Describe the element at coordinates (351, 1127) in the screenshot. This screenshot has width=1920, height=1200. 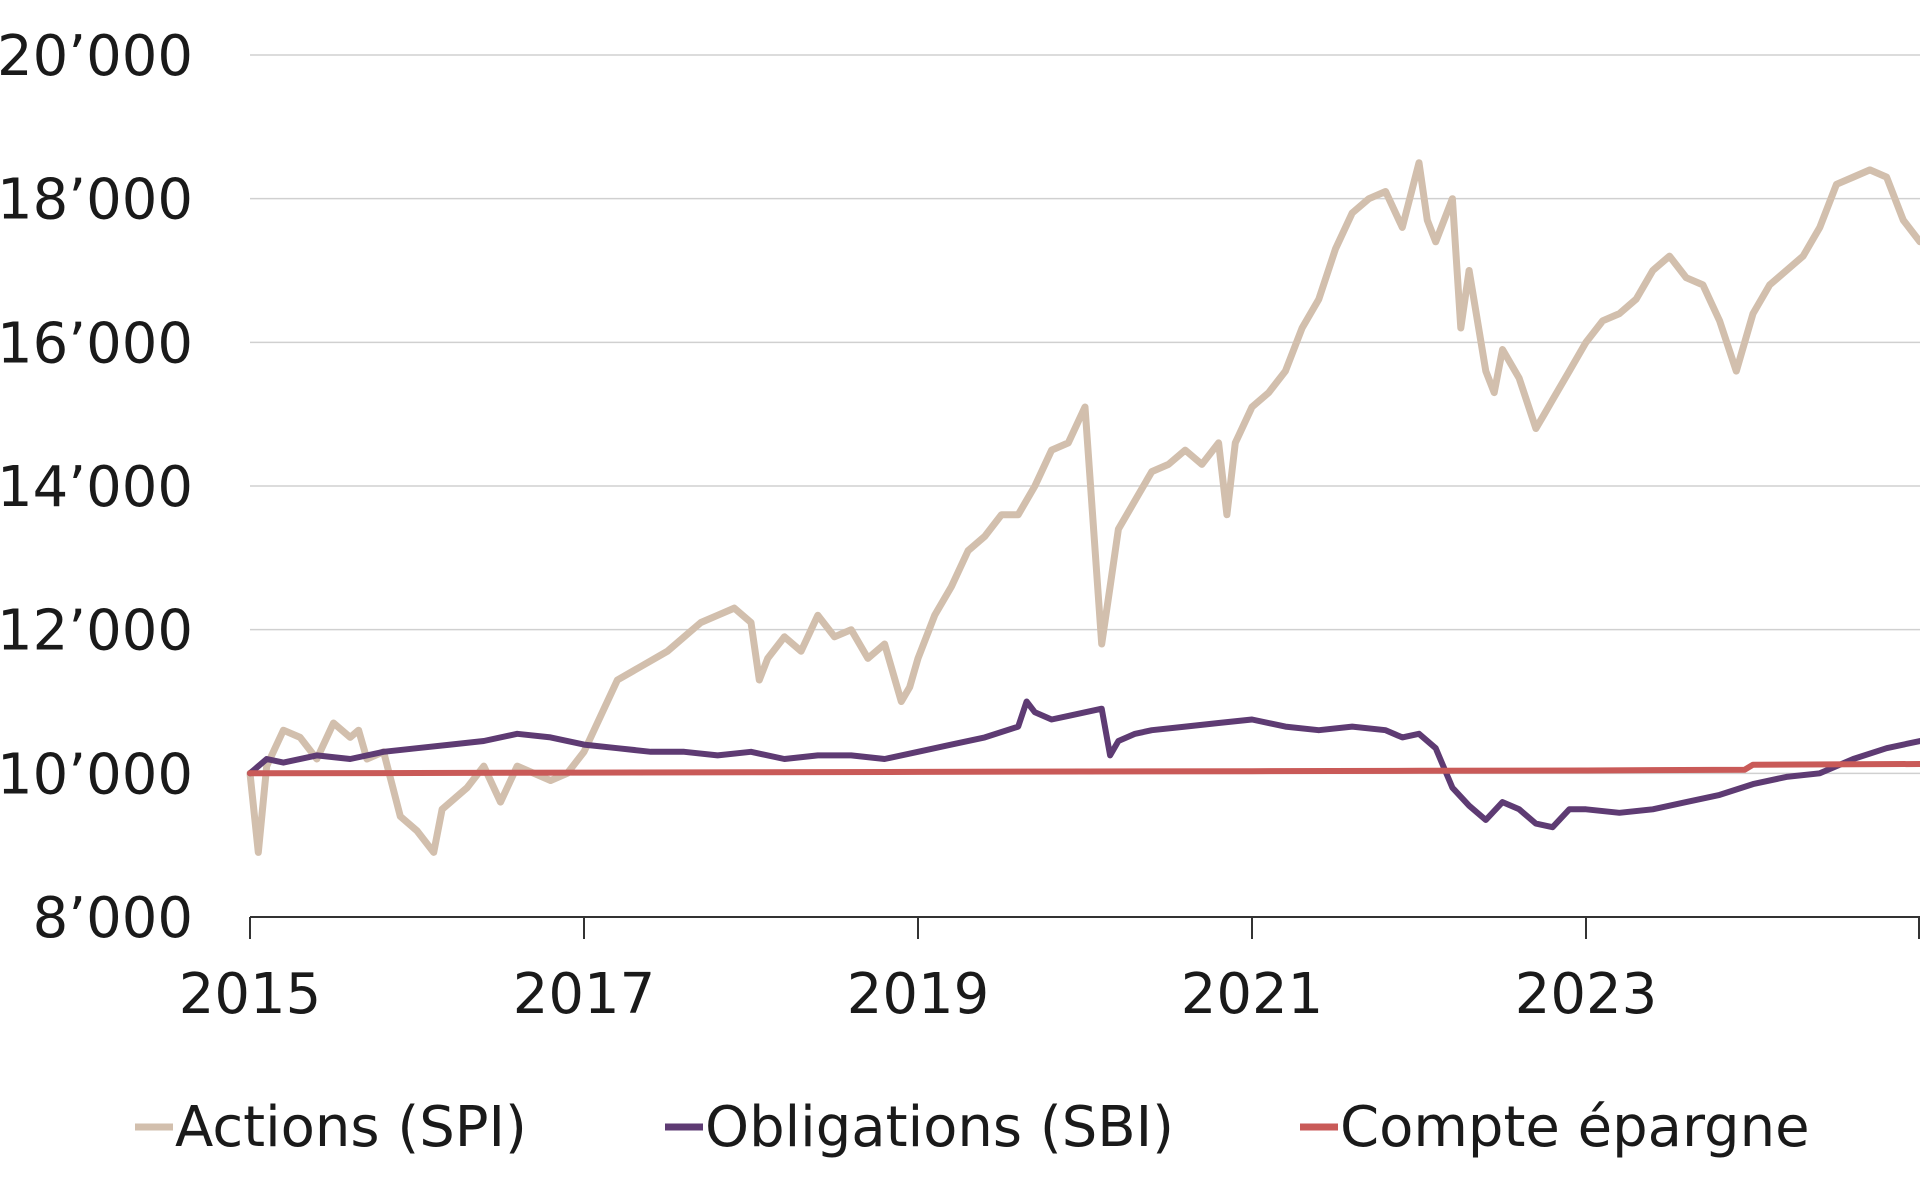
I see `legend-label: Actions (SPI)` at that location.